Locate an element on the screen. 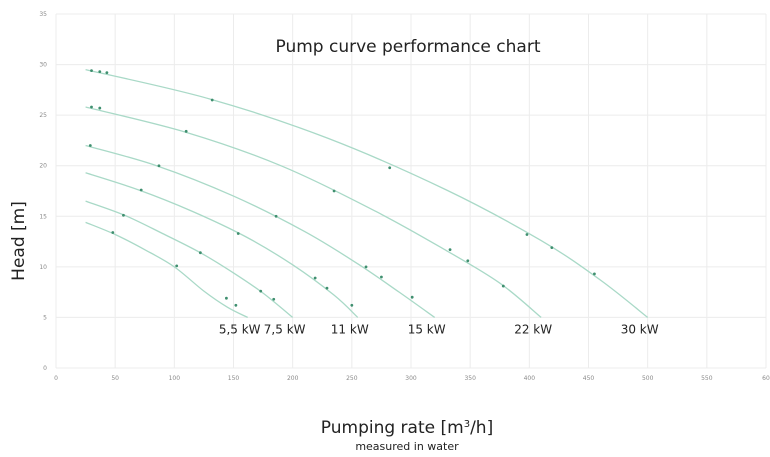  x-axis-subtitle: measured in water is located at coordinates (407, 446).